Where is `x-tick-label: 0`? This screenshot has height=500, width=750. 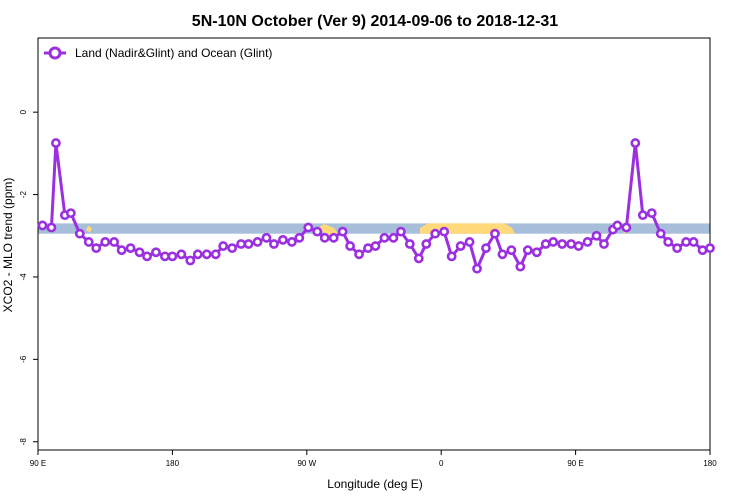
x-tick-label: 0 is located at coordinates (441, 463).